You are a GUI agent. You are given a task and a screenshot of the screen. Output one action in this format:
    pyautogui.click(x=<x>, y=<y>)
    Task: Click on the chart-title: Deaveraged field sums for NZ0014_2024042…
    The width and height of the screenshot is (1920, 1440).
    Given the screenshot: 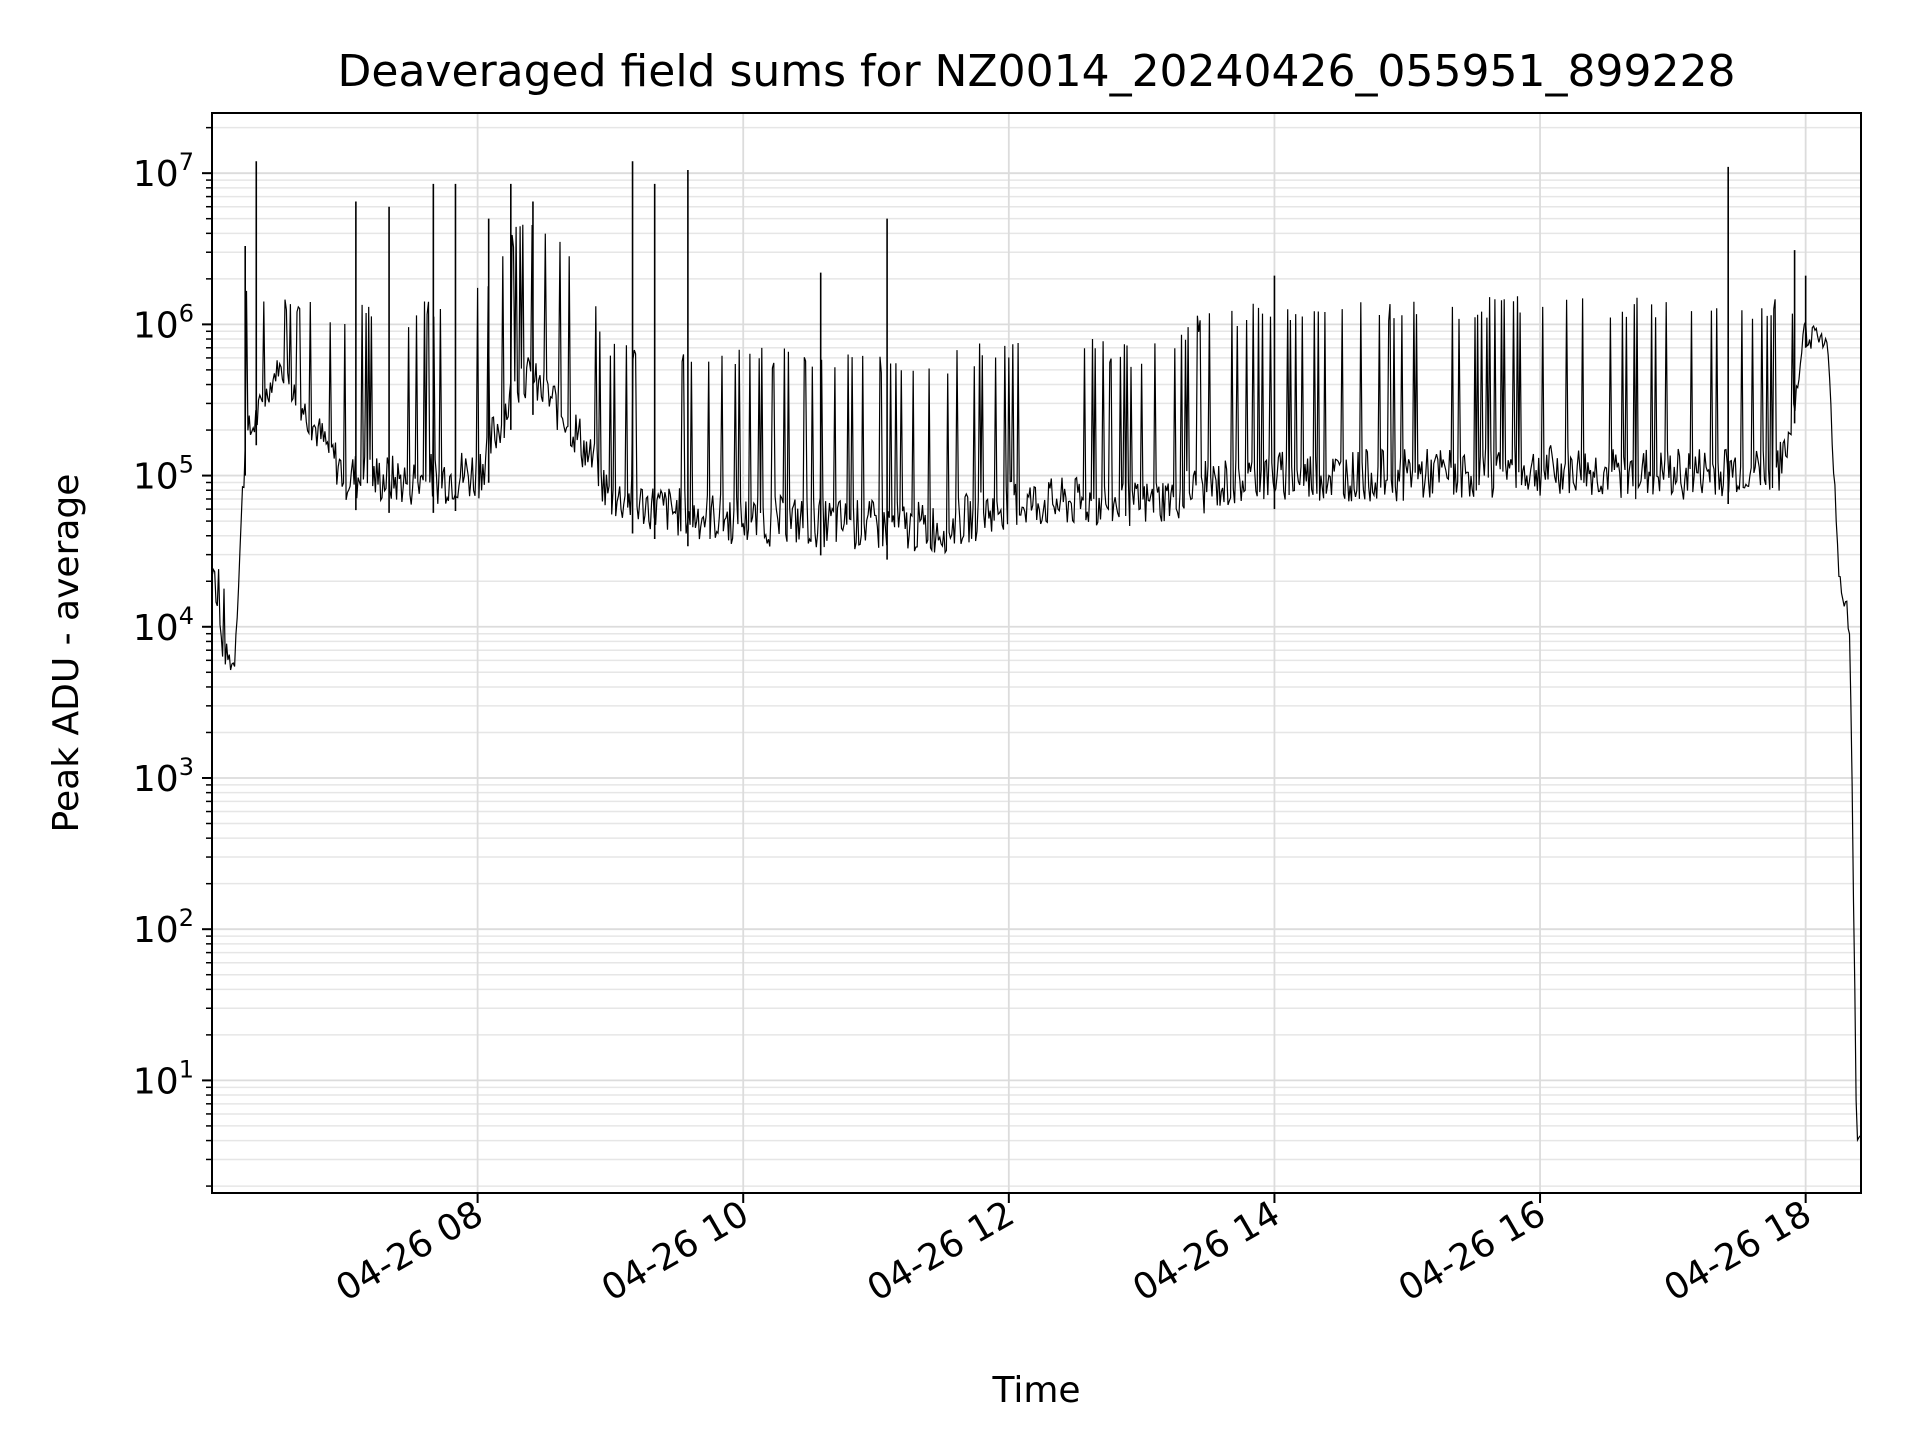 What is the action you would take?
    pyautogui.click(x=1037, y=71)
    